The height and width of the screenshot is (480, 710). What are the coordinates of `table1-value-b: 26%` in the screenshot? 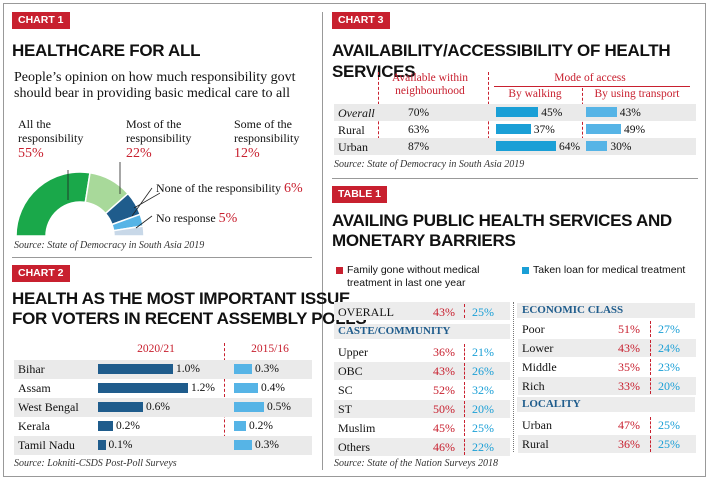 It's located at (483, 371).